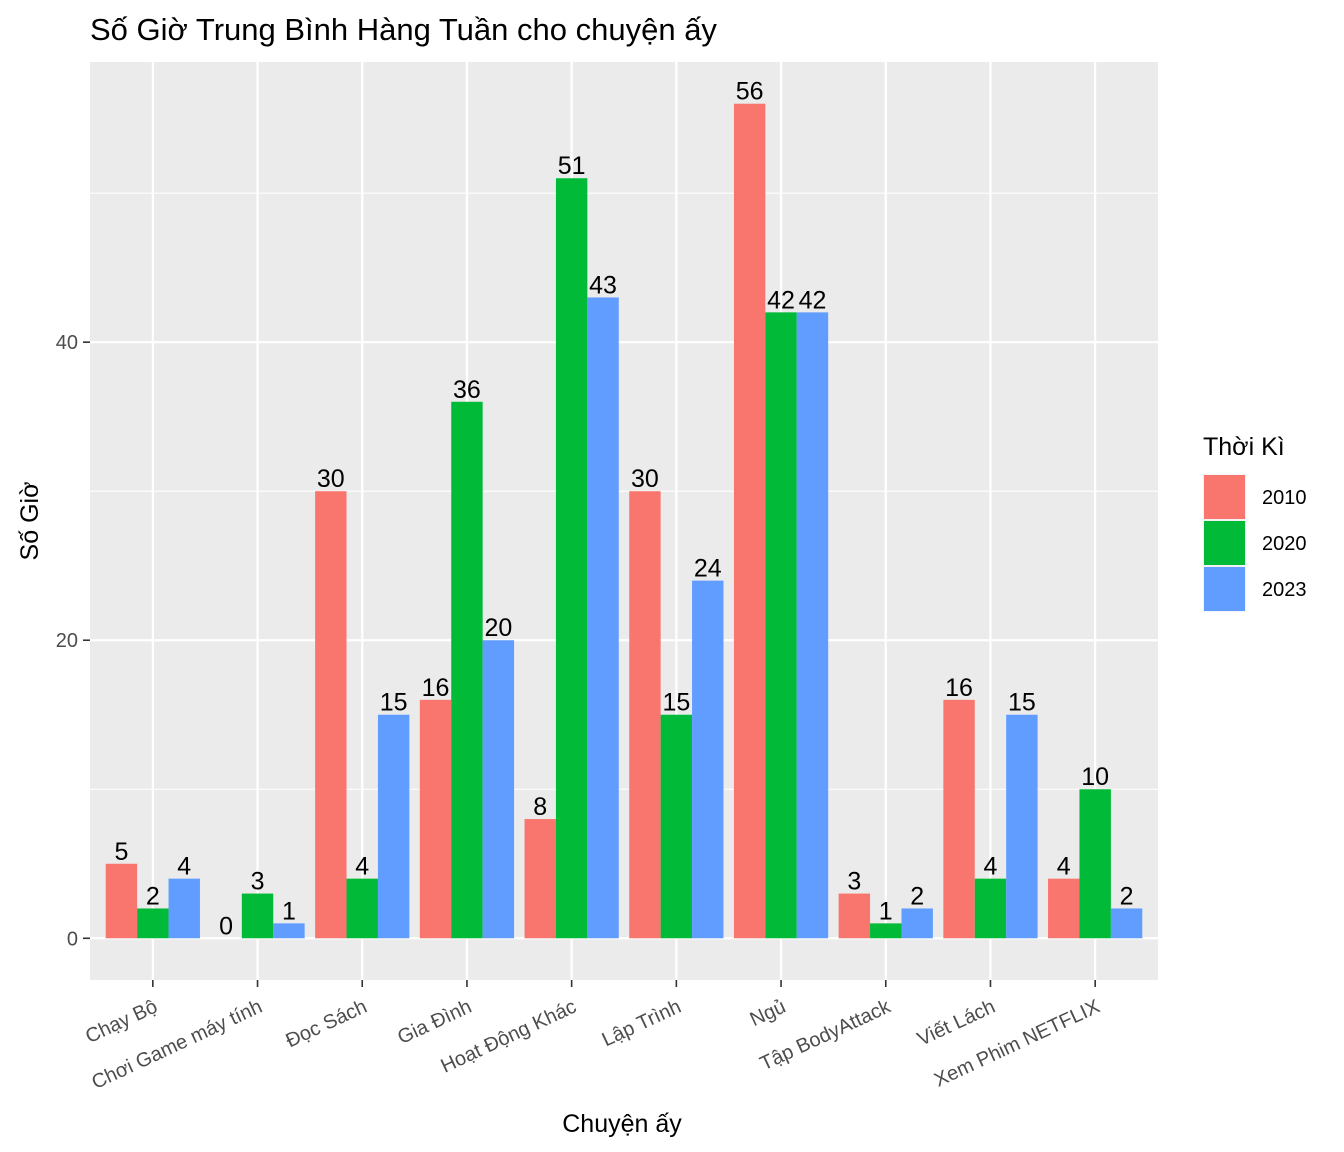  What do you see at coordinates (750, 92) in the screenshot?
I see `bar-value-label: 56` at bounding box center [750, 92].